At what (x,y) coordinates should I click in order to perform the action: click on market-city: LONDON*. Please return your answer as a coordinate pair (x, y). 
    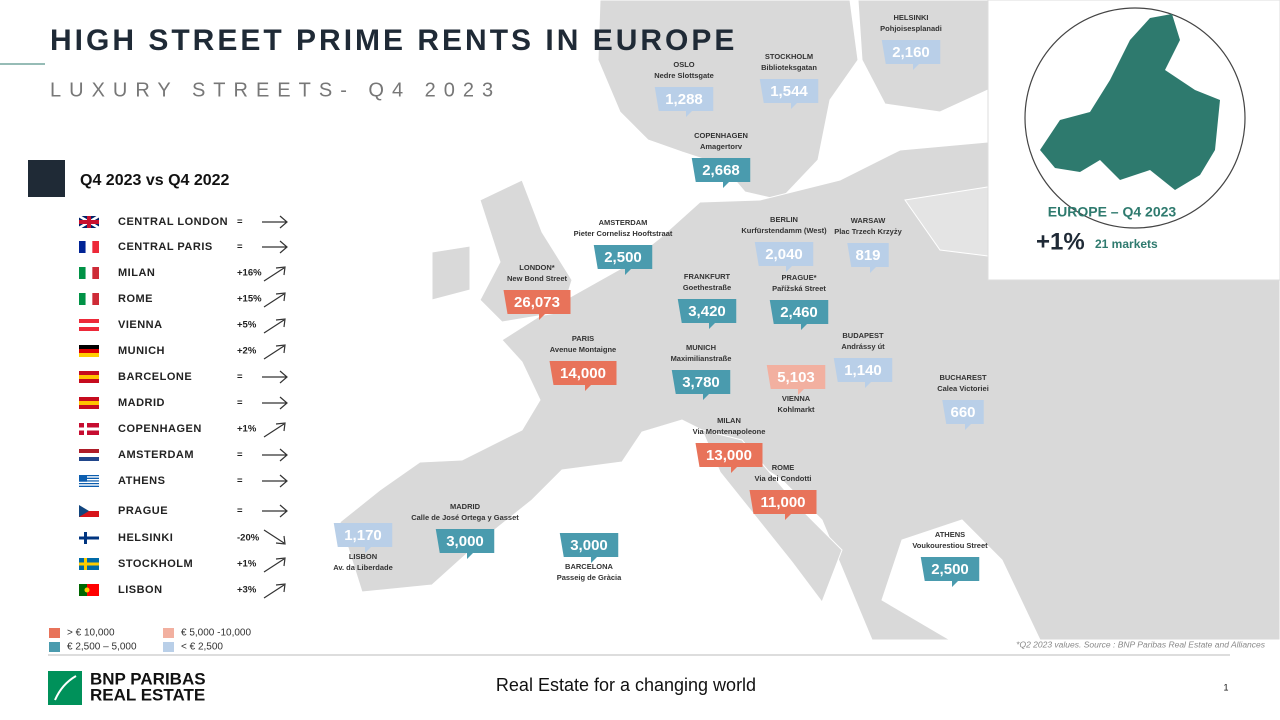
    Looking at the image, I should click on (536, 267).